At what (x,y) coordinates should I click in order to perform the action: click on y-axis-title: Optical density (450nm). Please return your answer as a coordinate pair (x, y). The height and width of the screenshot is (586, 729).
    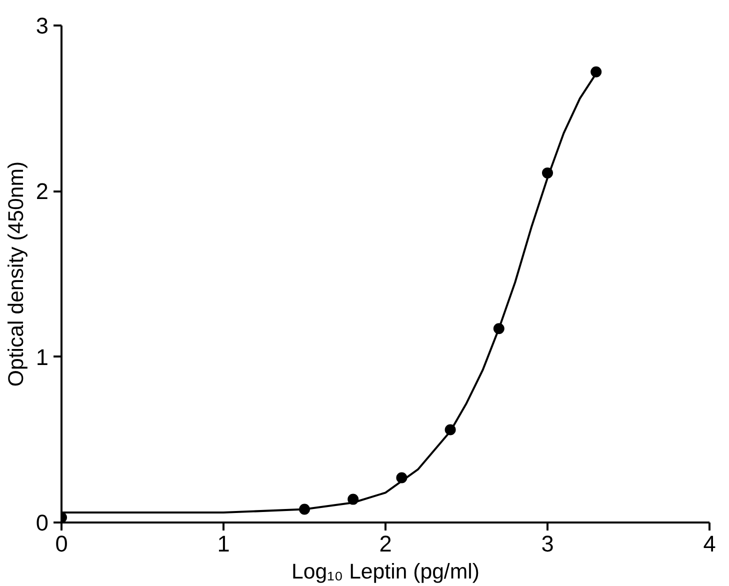
    Looking at the image, I should click on (16, 274).